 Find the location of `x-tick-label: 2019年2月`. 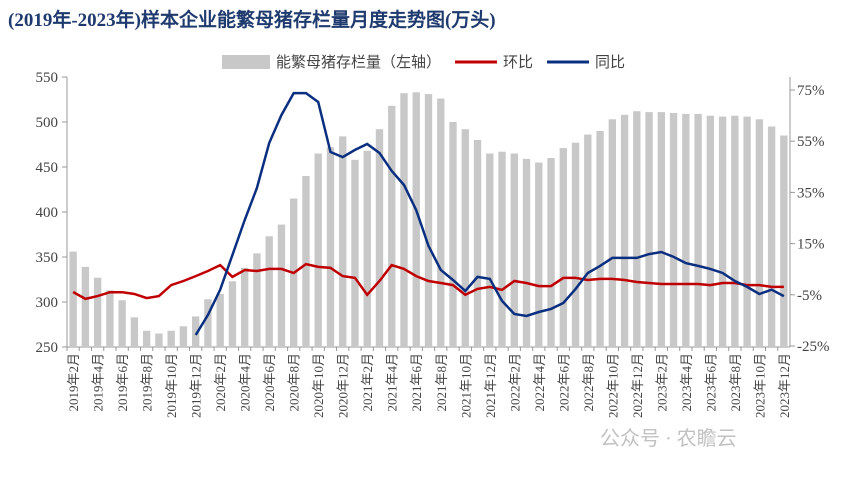

x-tick-label: 2019年2月 is located at coordinates (73, 382).